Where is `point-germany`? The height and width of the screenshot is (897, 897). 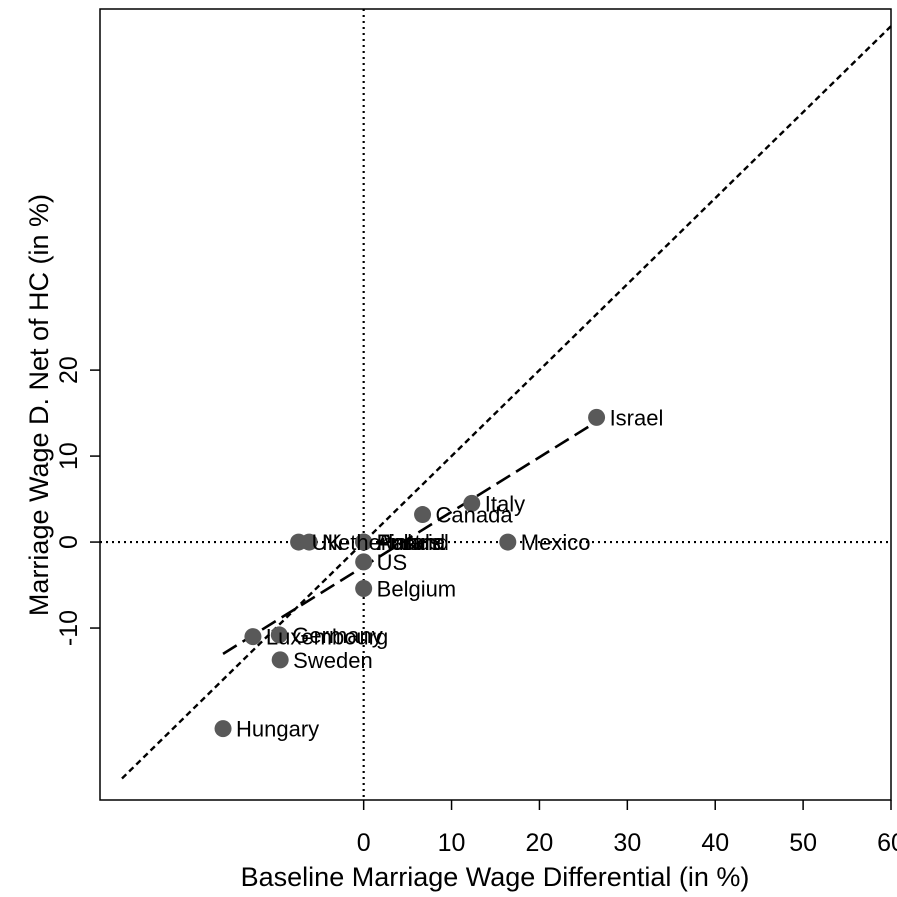
point-germany is located at coordinates (279, 635).